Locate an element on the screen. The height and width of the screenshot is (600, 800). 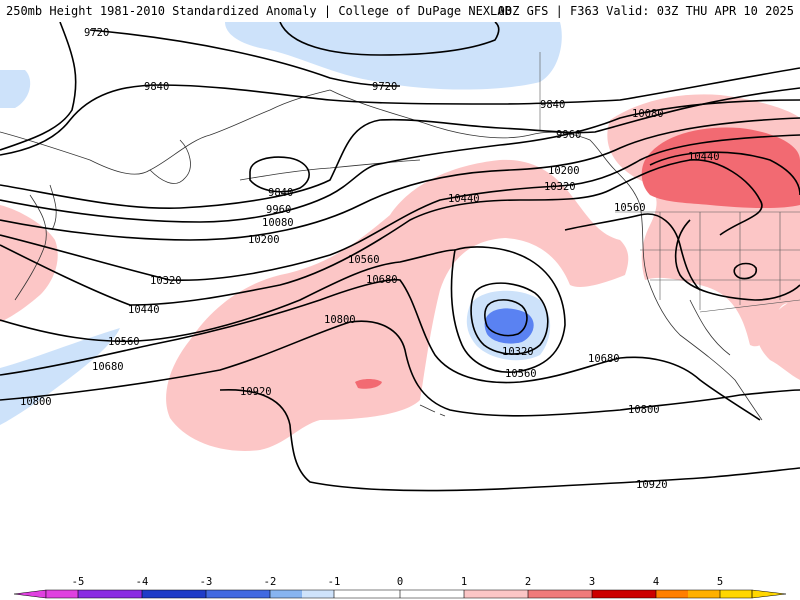
neg-anomaly-westpac is located at coordinates (60, 376).